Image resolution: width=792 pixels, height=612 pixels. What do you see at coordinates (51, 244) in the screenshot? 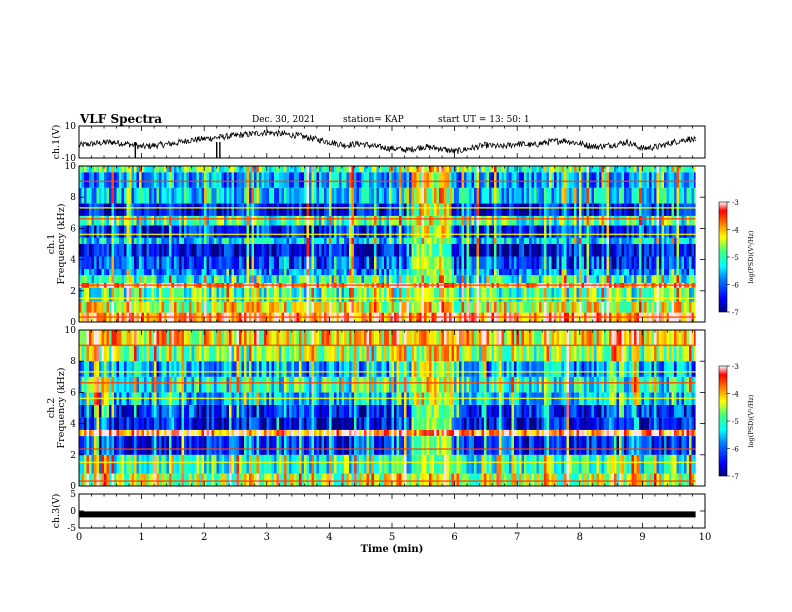
I see `spec1-ylabel-line: ch.1` at bounding box center [51, 244].